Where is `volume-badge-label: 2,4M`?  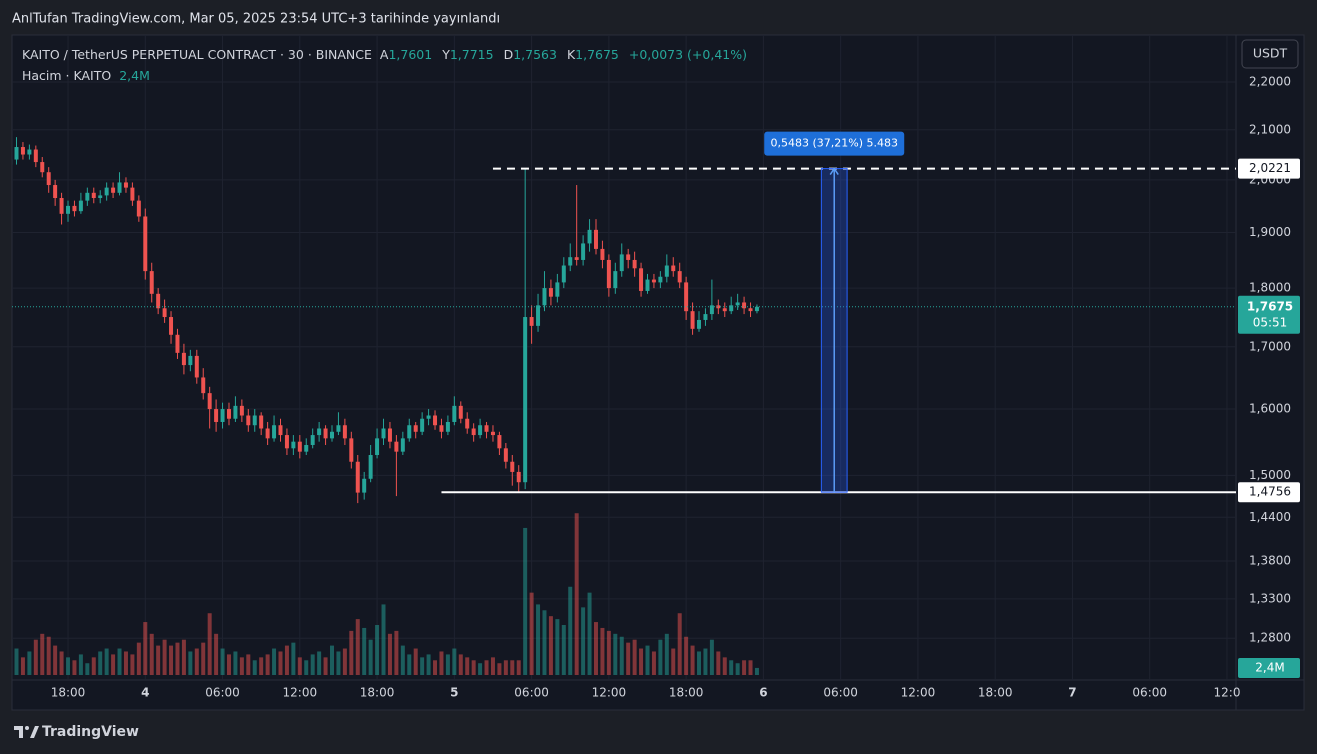
volume-badge-label: 2,4M is located at coordinates (1269, 667).